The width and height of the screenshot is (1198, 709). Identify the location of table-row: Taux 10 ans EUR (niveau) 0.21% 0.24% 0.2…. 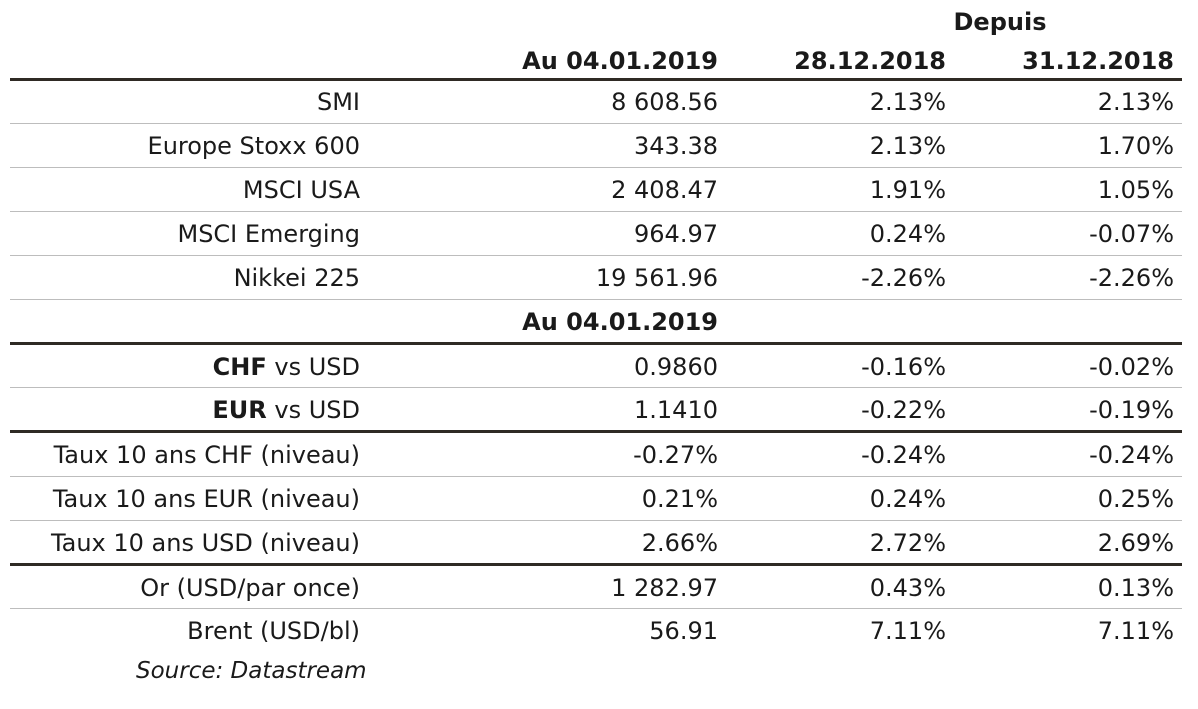
(596, 499).